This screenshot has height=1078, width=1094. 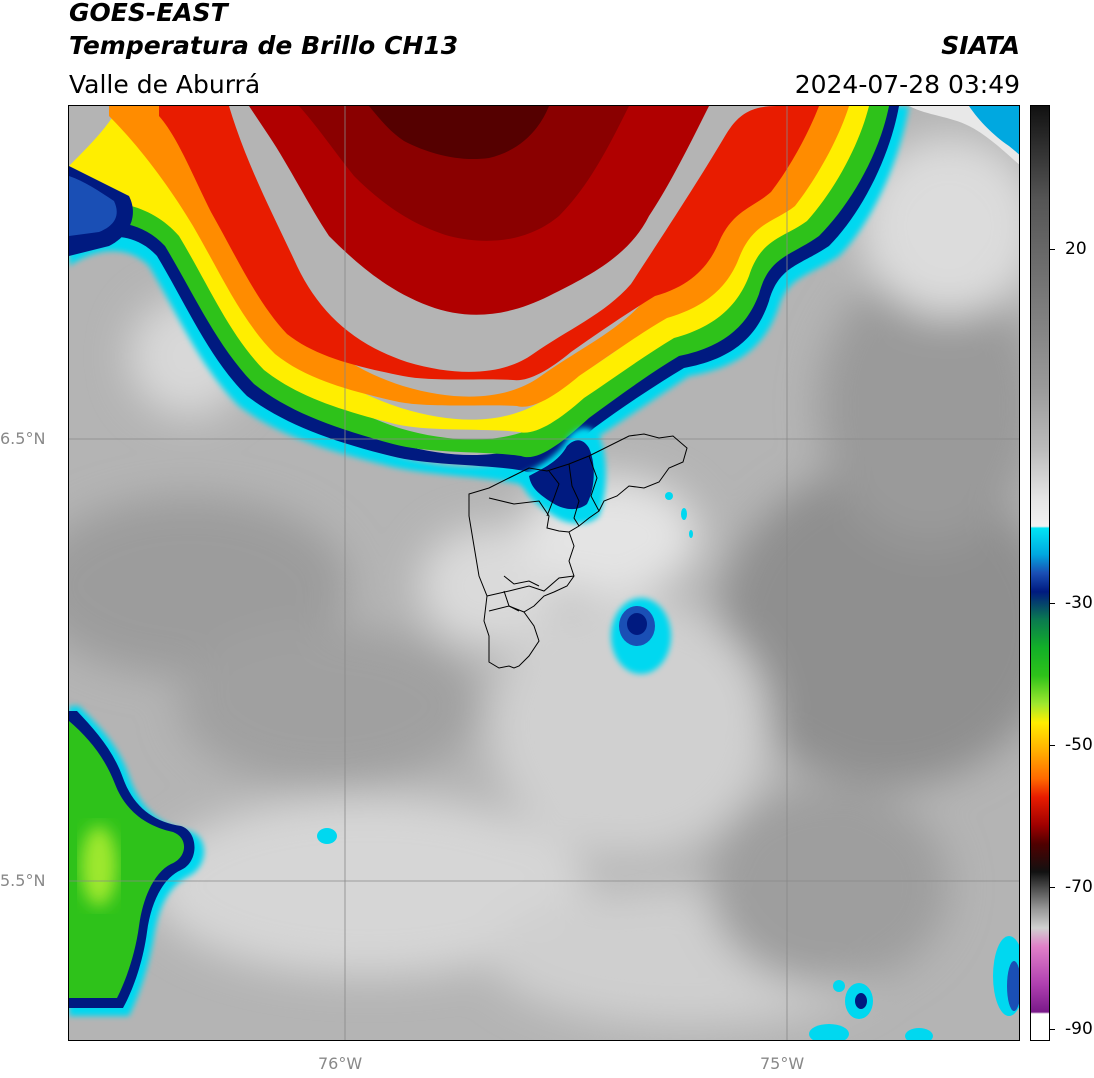 What do you see at coordinates (1079, 887) in the screenshot?
I see `cbar-label: -70` at bounding box center [1079, 887].